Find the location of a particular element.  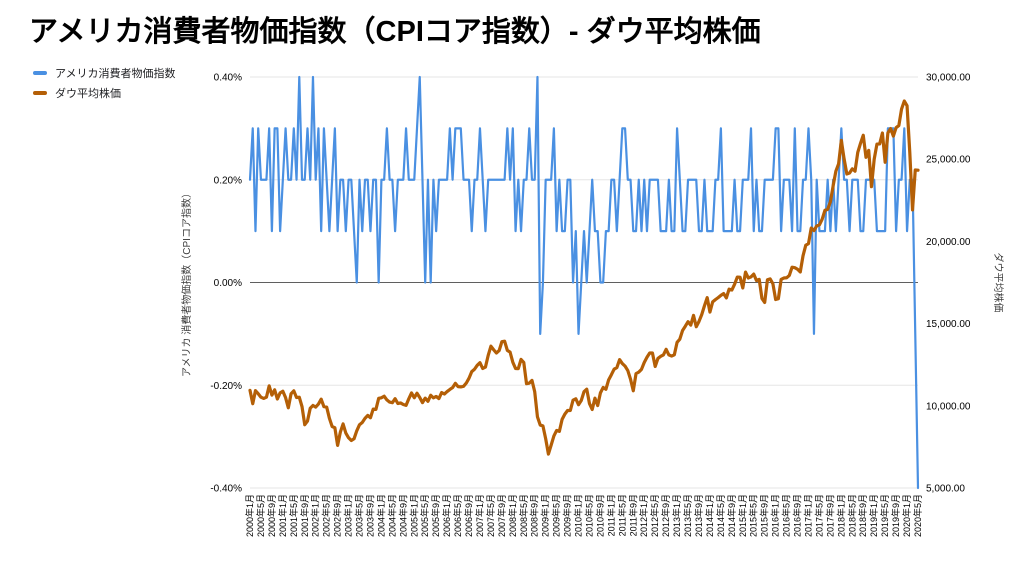

x-axis-tick-label: 2000年5月 is located at coordinates (260, 515).